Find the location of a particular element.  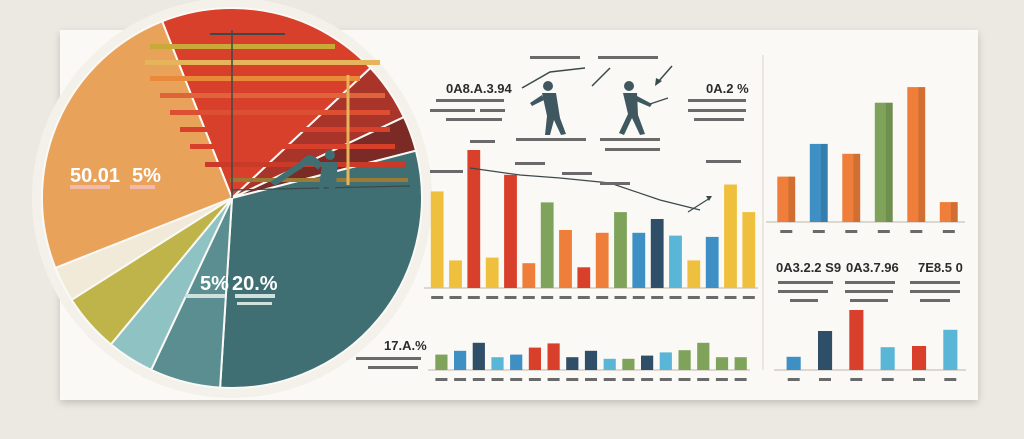

arrow-down-icon is located at coordinates (664, 75).